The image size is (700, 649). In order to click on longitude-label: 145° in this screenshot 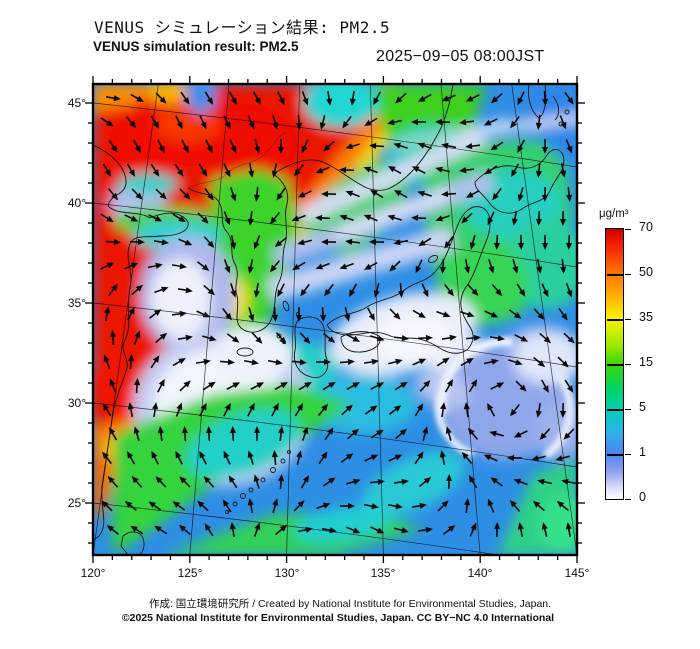, I will do `click(577, 573)`.